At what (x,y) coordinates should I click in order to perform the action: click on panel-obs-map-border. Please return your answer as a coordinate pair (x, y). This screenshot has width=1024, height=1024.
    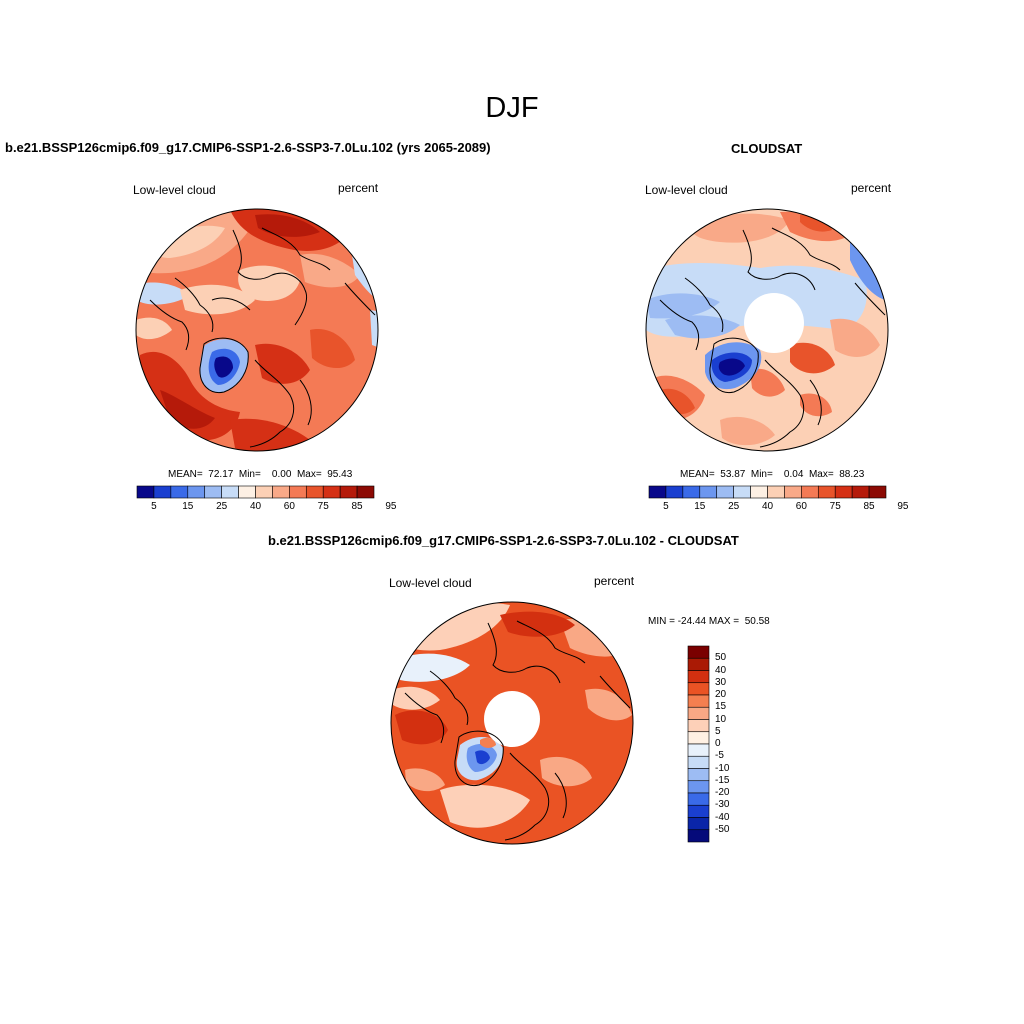
    Looking at the image, I should click on (767, 330).